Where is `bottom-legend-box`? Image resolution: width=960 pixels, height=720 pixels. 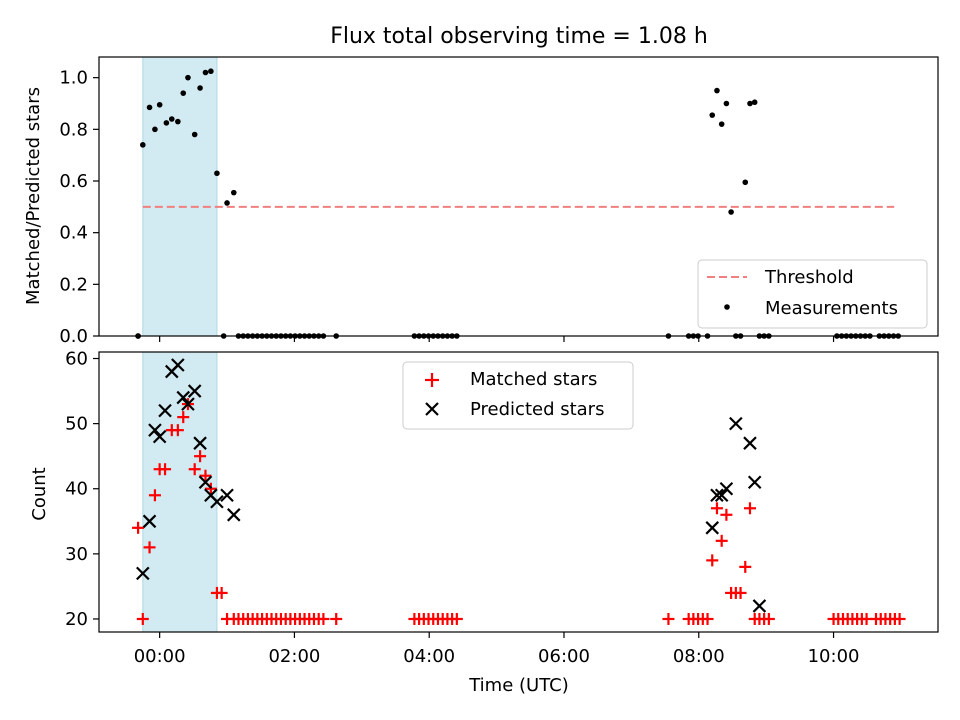
bottom-legend-box is located at coordinates (518, 395).